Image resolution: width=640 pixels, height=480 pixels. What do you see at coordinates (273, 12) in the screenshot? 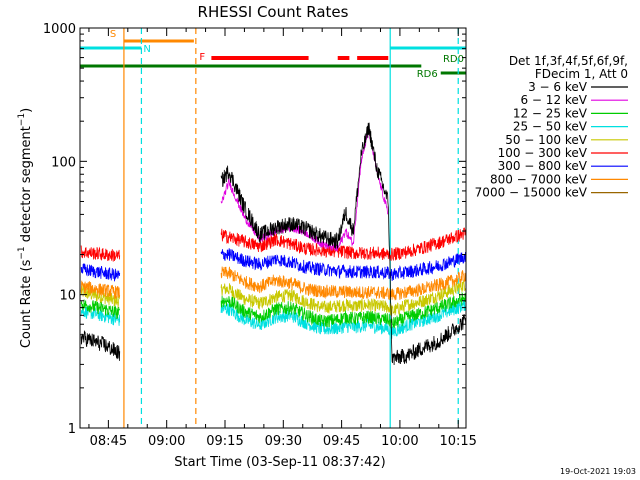
I see `chart-title: RHESSI Count Rates` at bounding box center [273, 12].